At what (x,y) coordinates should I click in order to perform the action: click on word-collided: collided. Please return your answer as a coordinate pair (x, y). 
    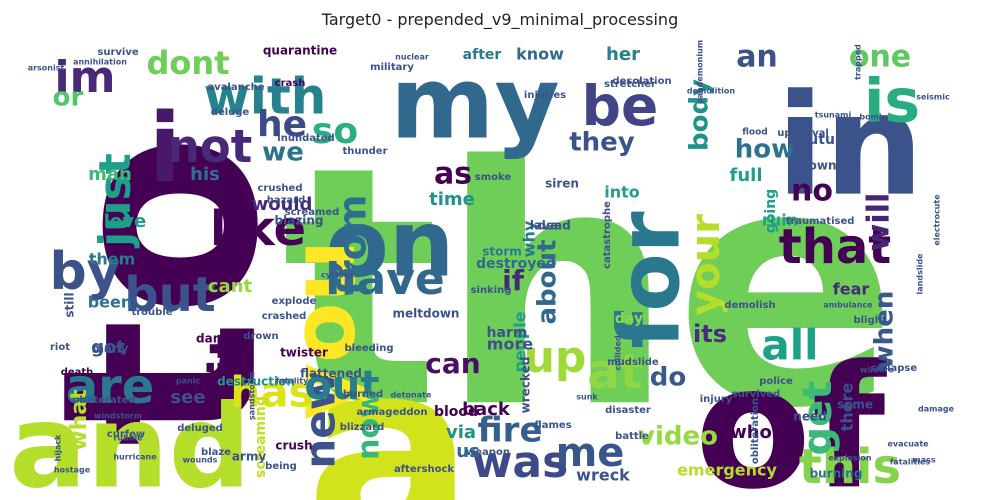
    Looking at the image, I should click on (618, 353).